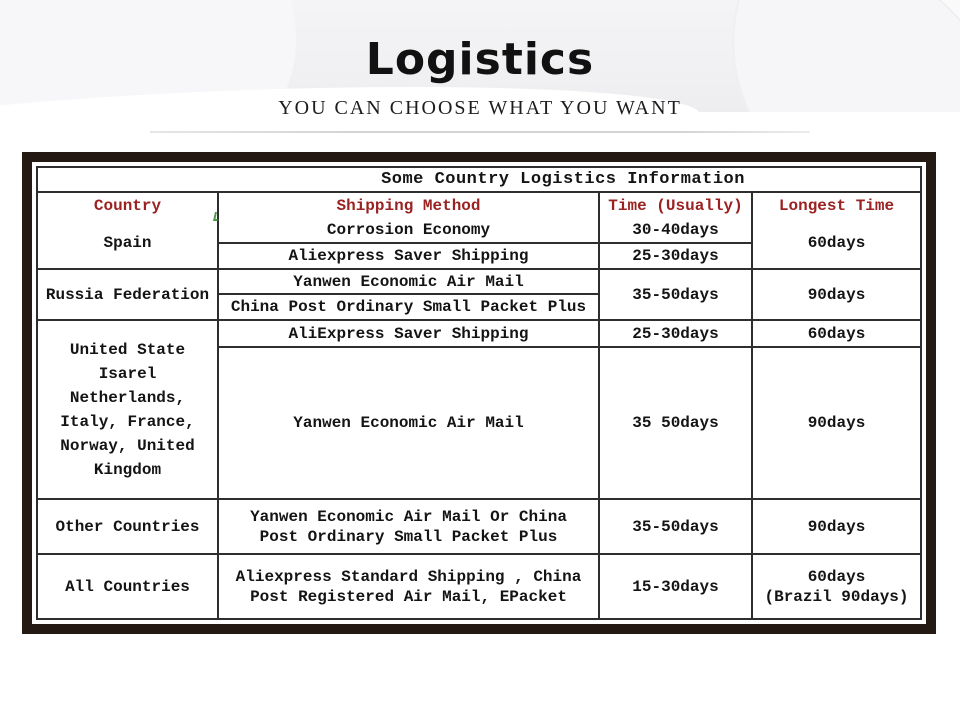  Describe the element at coordinates (676, 527) in the screenshot. I see `time-cell-other-countries: 35-50days` at that location.